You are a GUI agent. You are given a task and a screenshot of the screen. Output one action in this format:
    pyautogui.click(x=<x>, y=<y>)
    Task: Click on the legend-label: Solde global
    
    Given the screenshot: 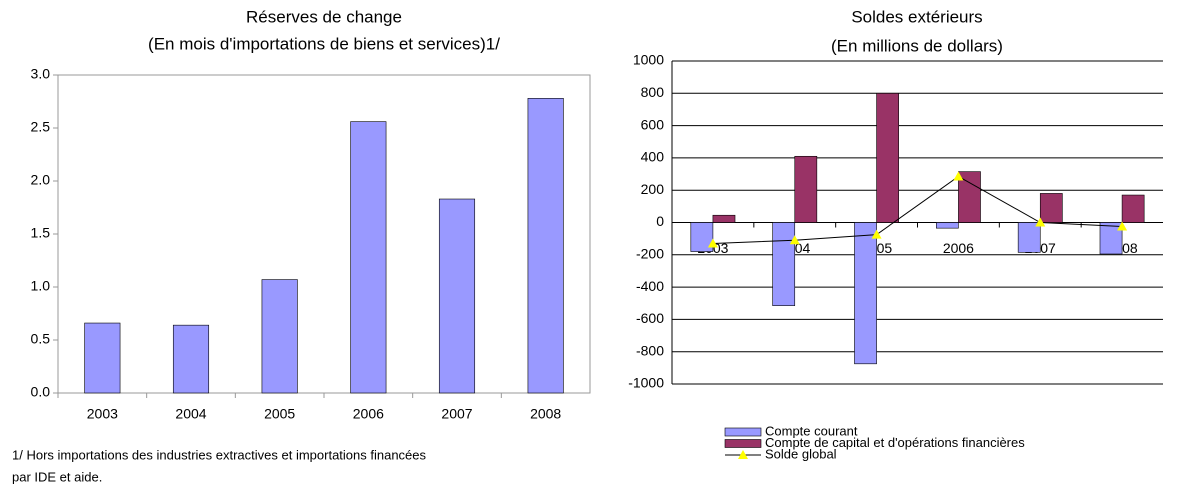 What is the action you would take?
    pyautogui.click(x=801, y=453)
    